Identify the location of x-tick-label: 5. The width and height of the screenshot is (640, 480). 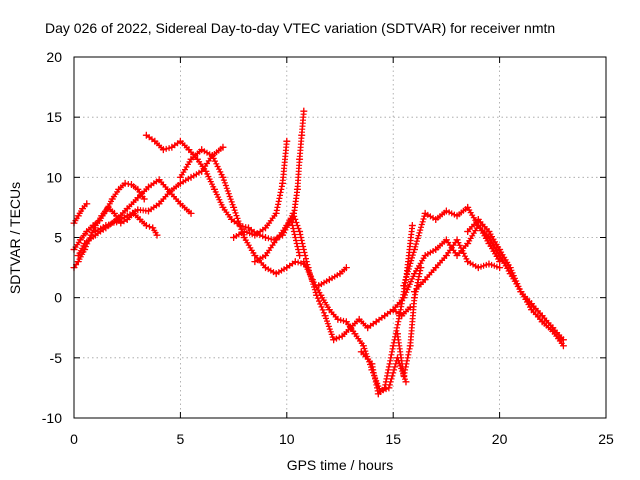
(181, 439).